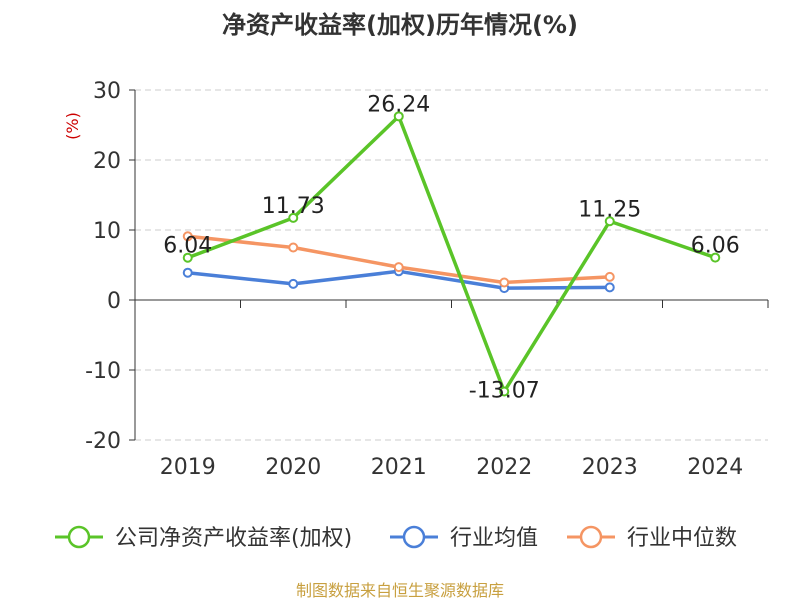 This screenshot has width=800, height=600. Describe the element at coordinates (293, 467) in the screenshot. I see `x-tick-label: 2020` at that location.